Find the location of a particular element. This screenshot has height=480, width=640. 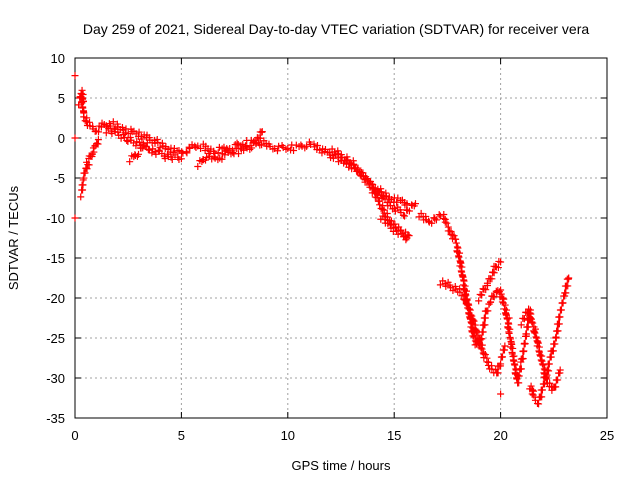

y-axis-label: SDTVAR / TECUs is located at coordinates (13, 237).